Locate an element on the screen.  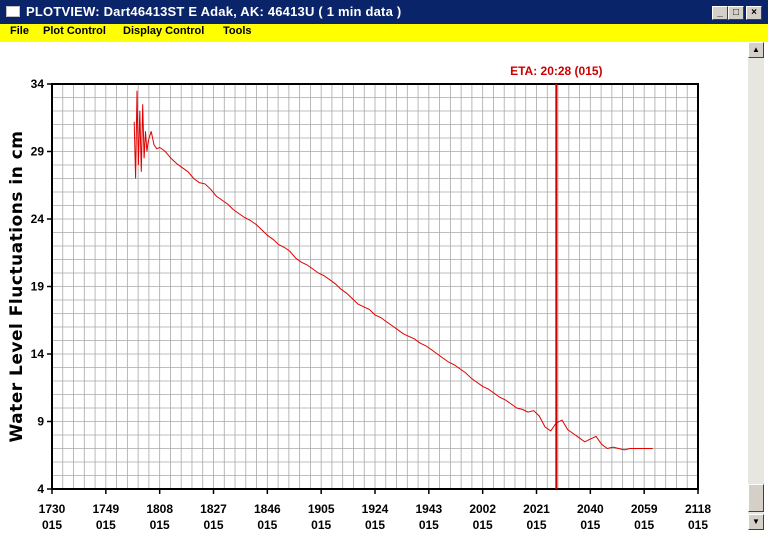
maximize-button: □ is located at coordinates (736, 13).